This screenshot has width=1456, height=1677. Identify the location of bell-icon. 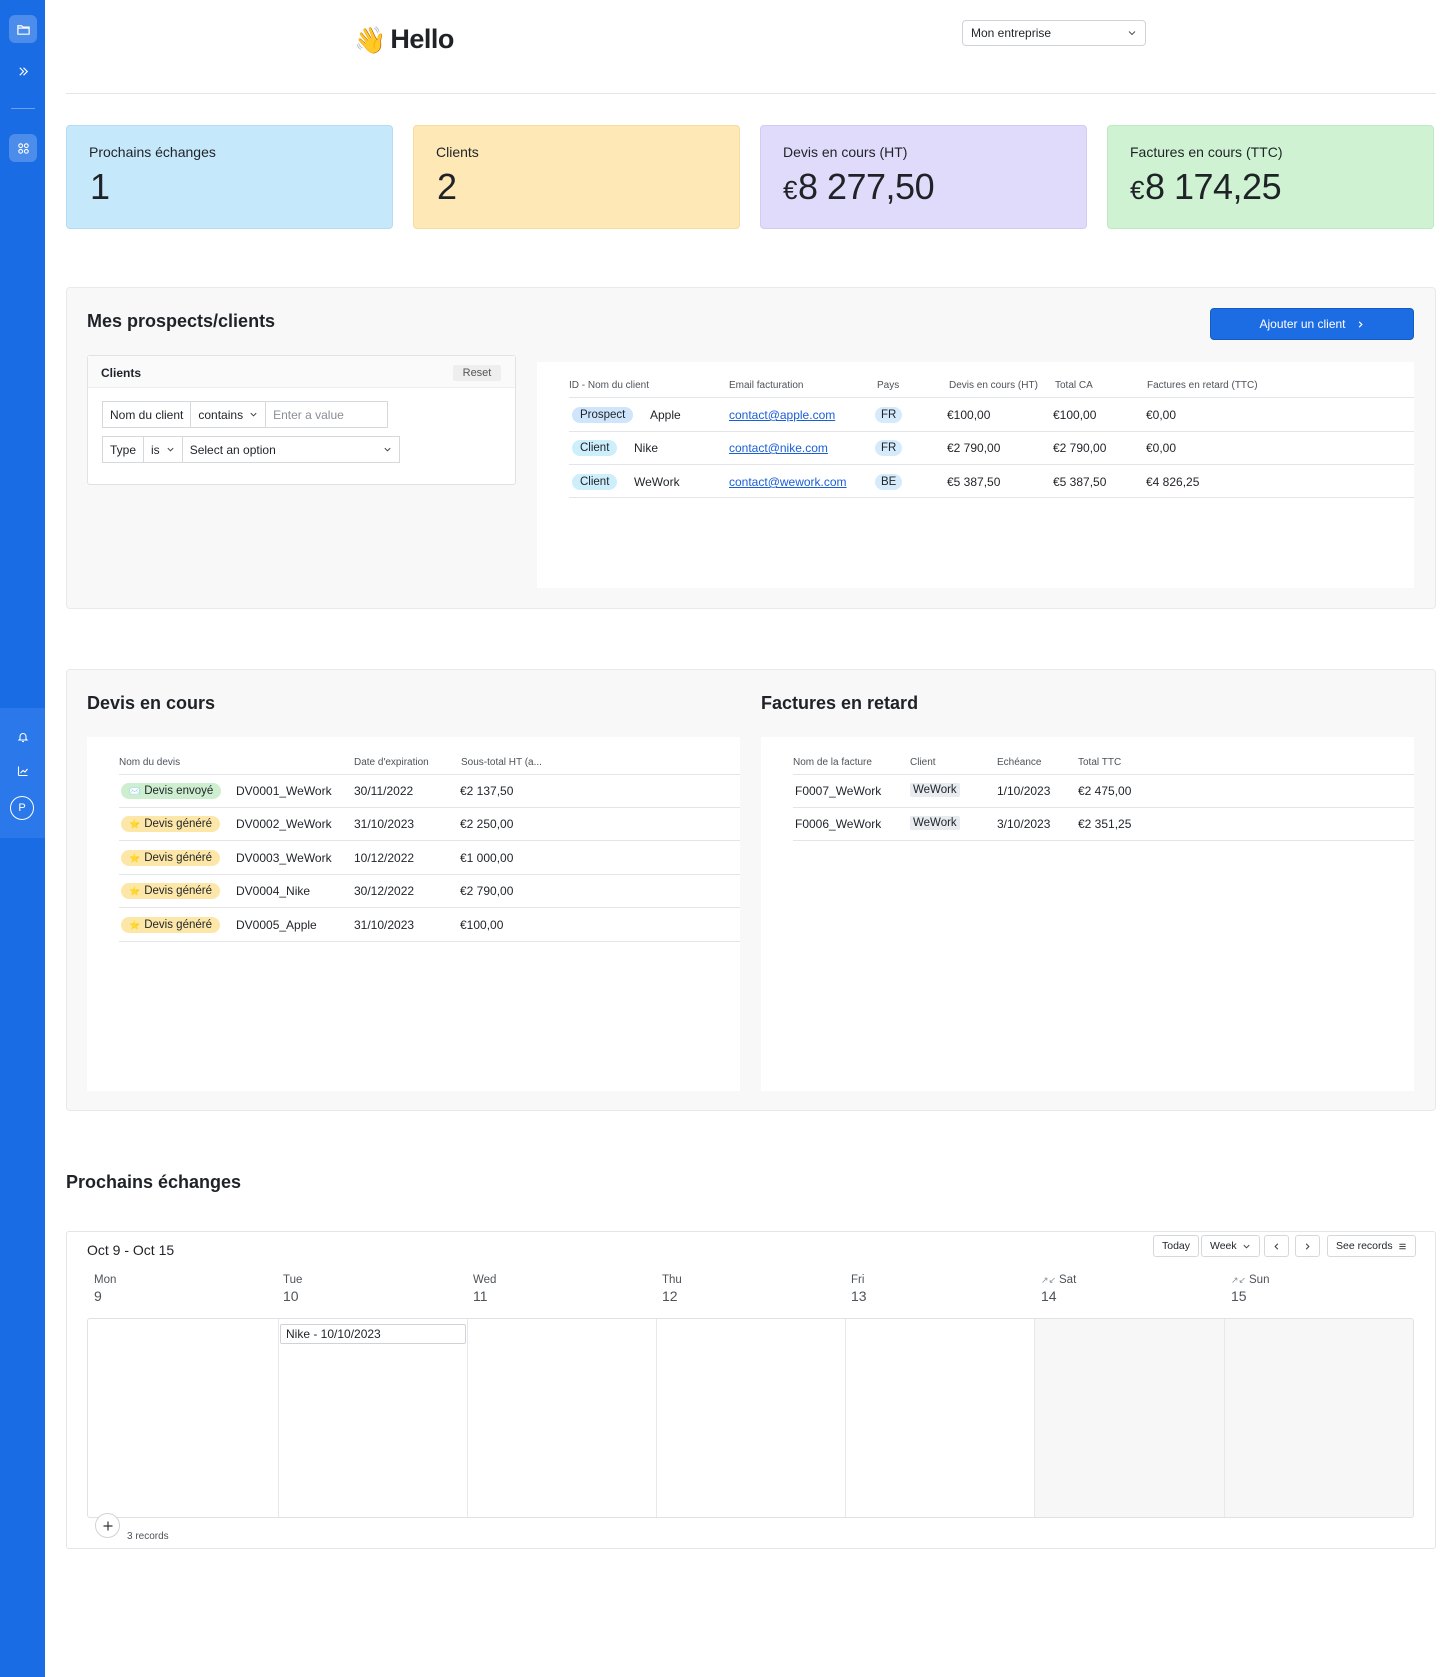
(22, 736).